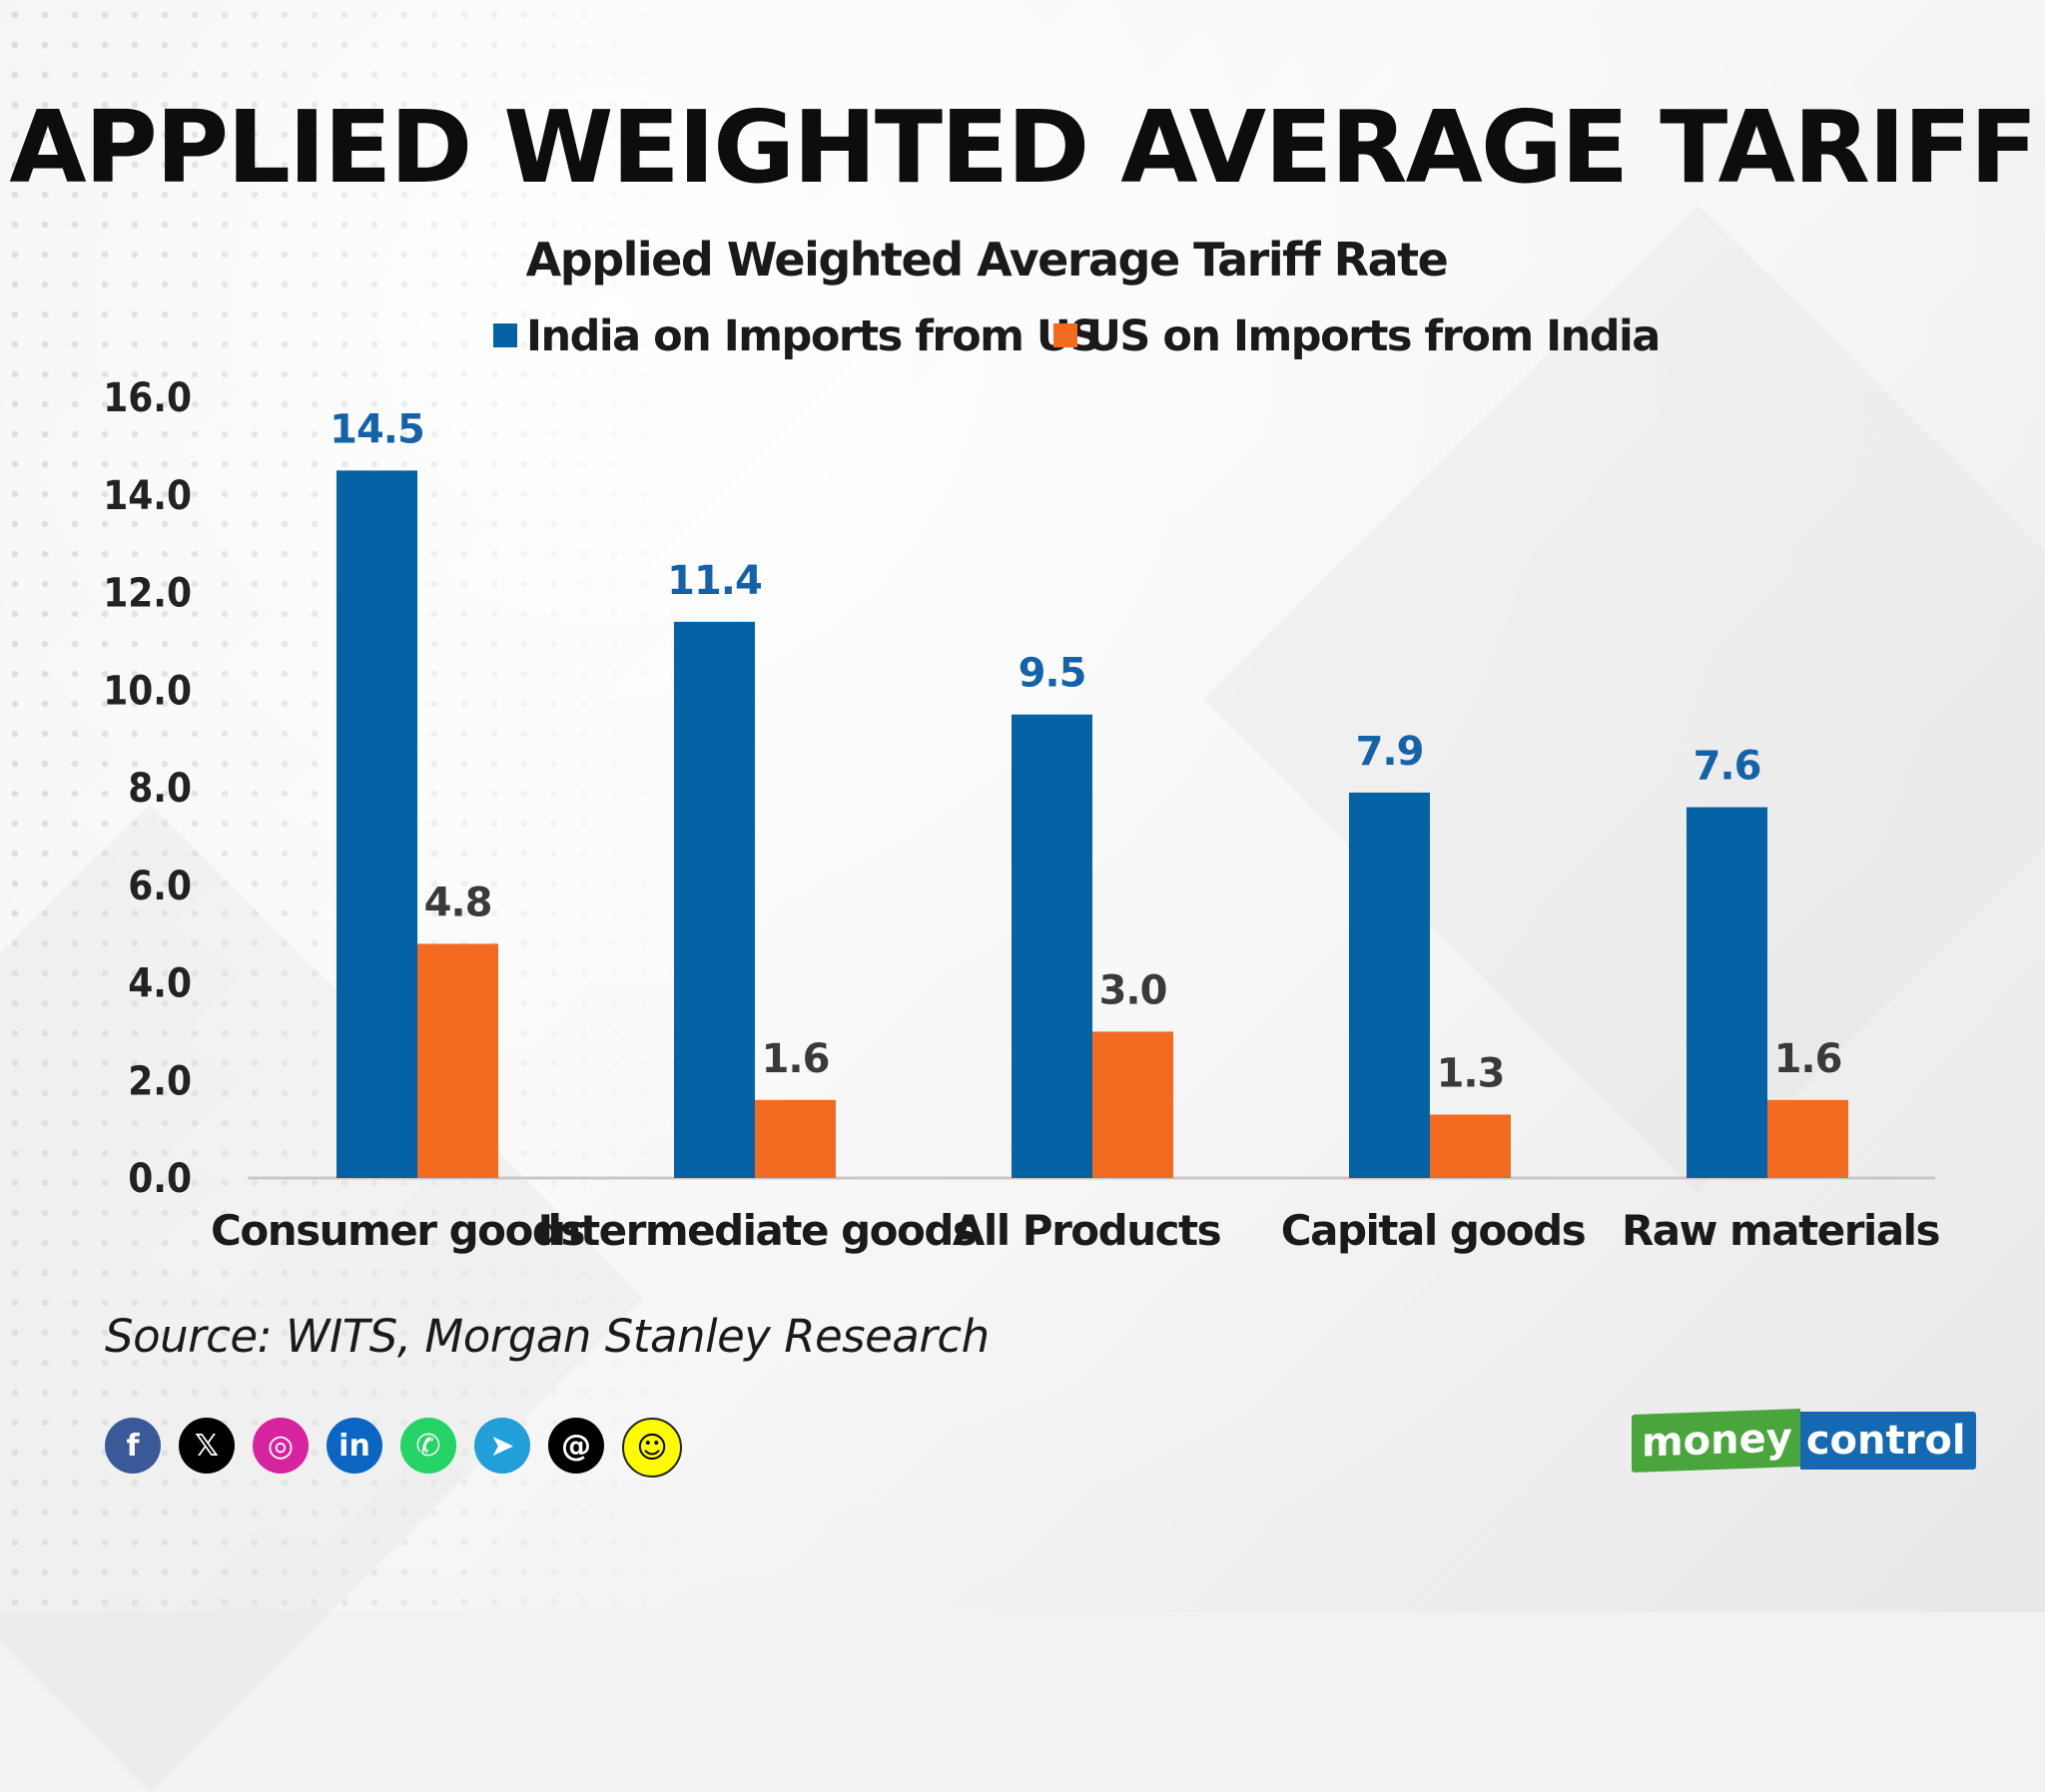 The image size is (2045, 1792). I want to click on logo-money: money, so click(1716, 1441).